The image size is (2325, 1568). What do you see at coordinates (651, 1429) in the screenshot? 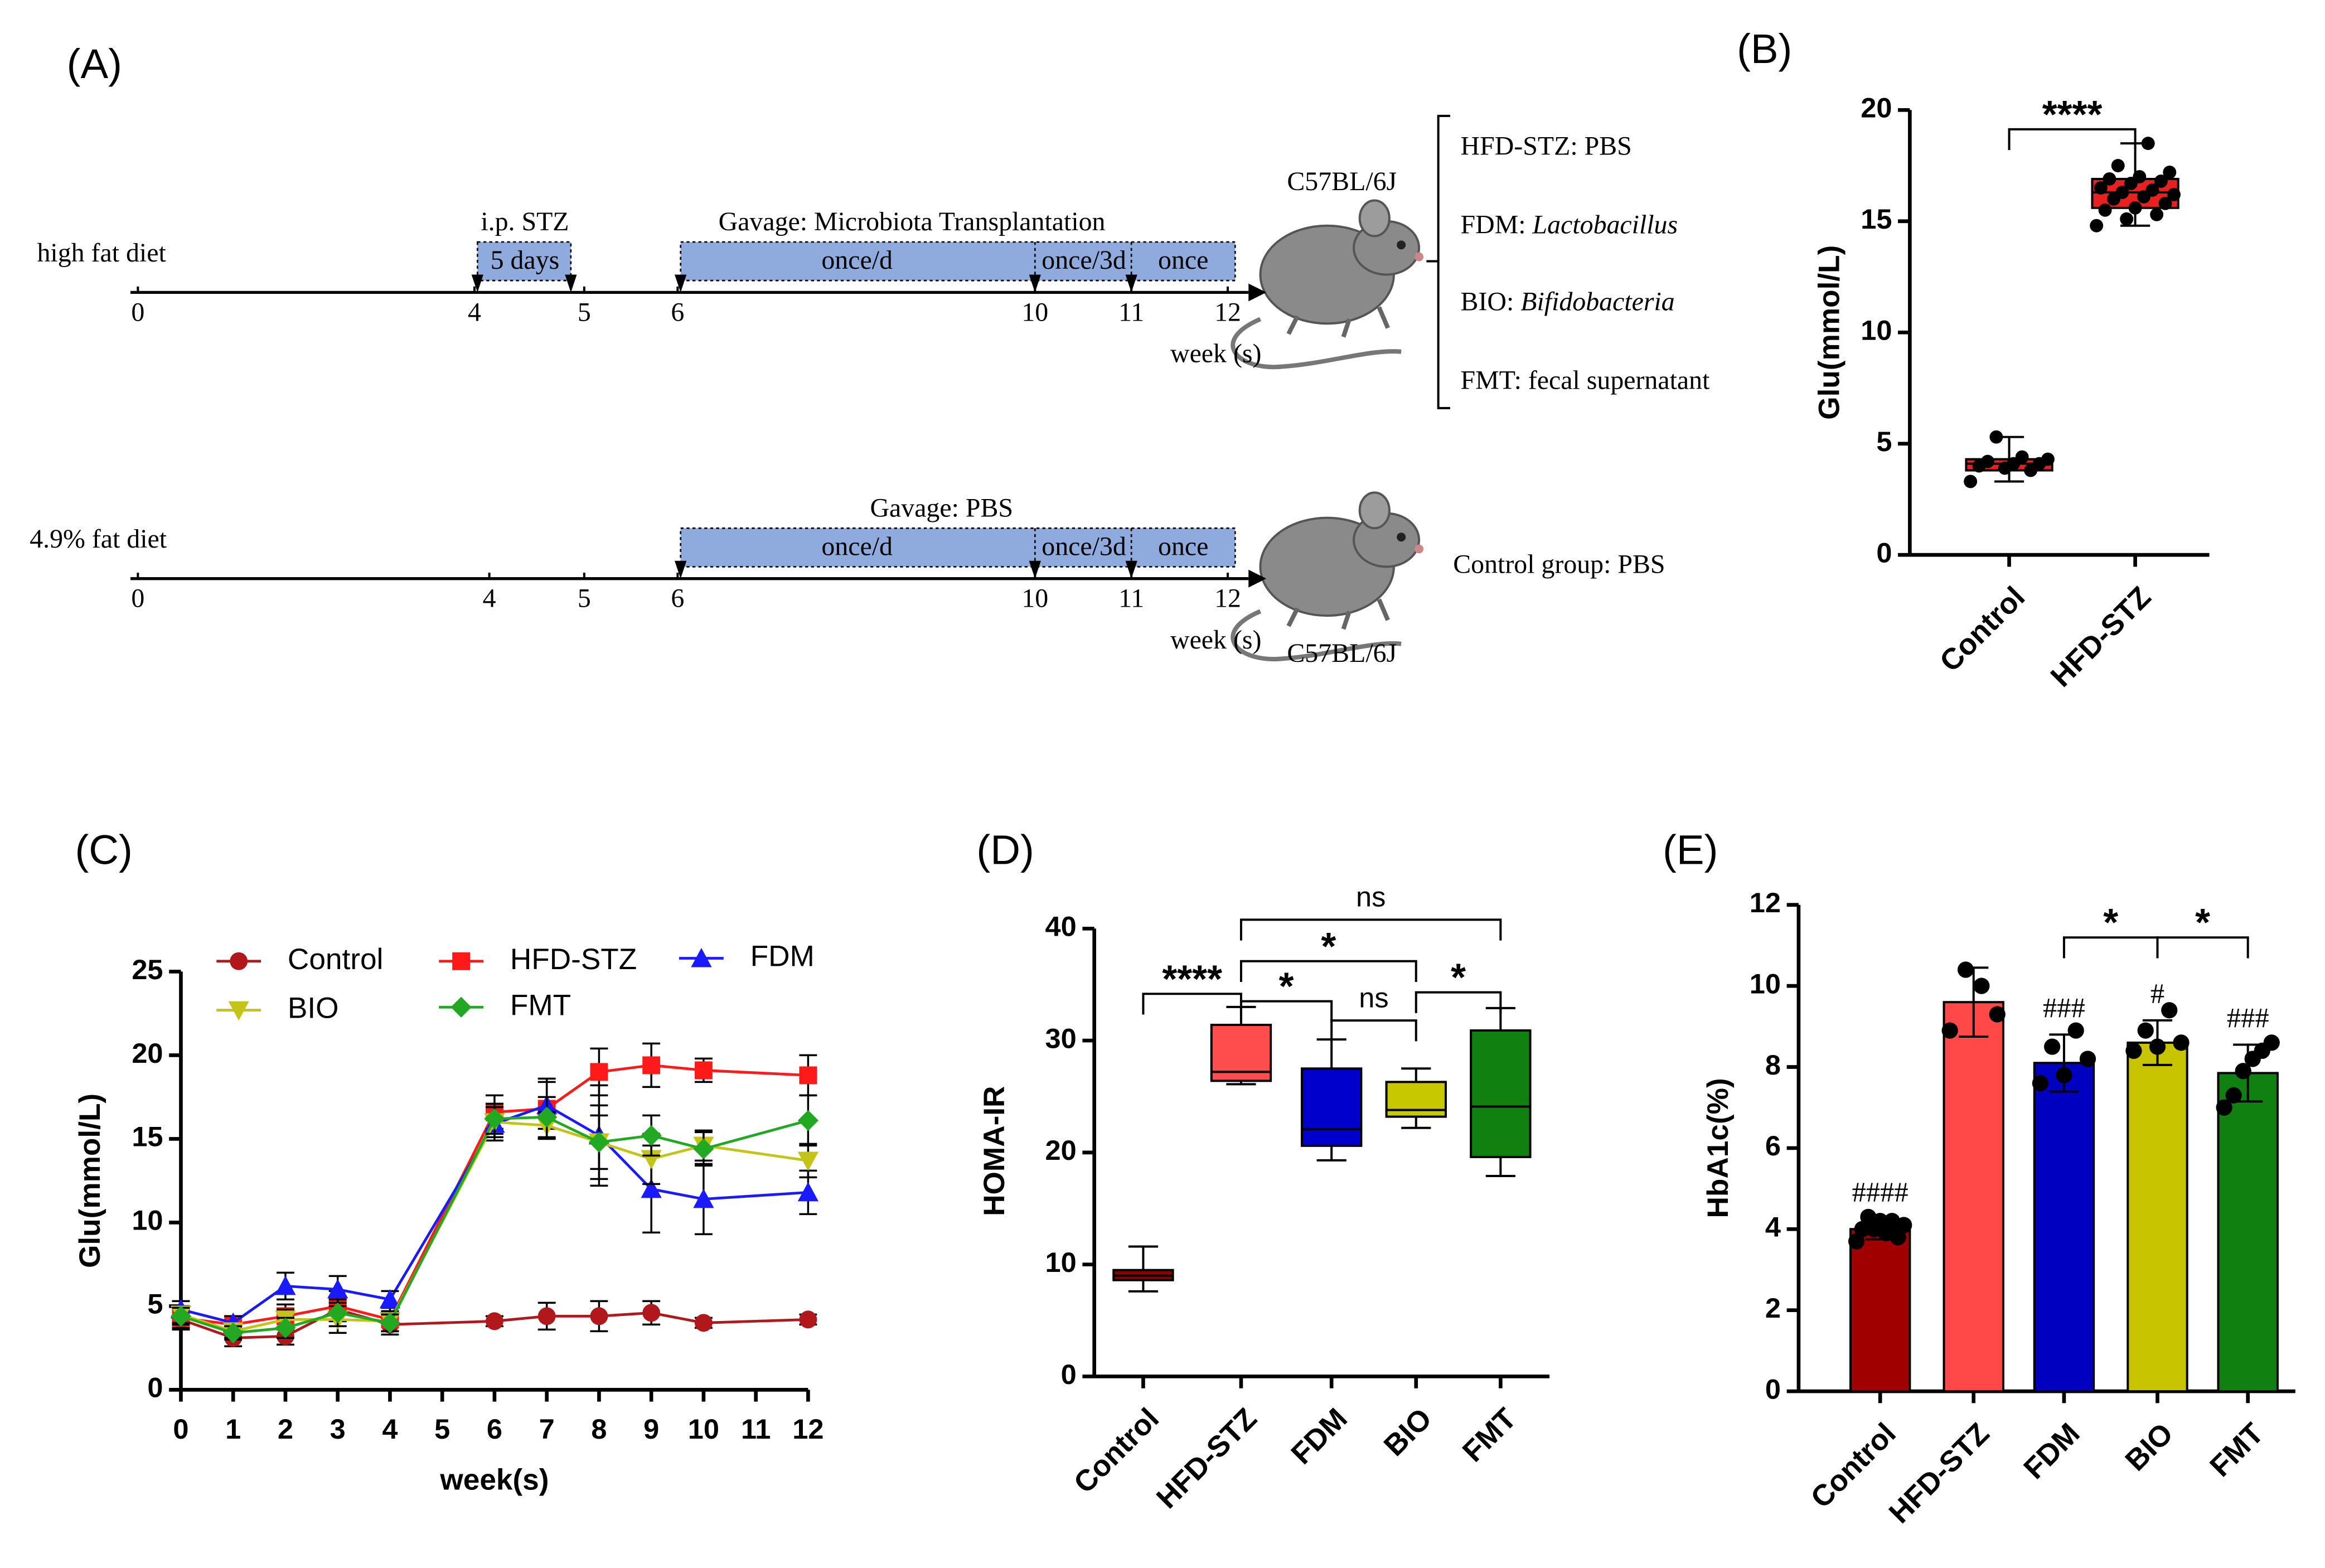
I see `x-tick-label: 9` at bounding box center [651, 1429].